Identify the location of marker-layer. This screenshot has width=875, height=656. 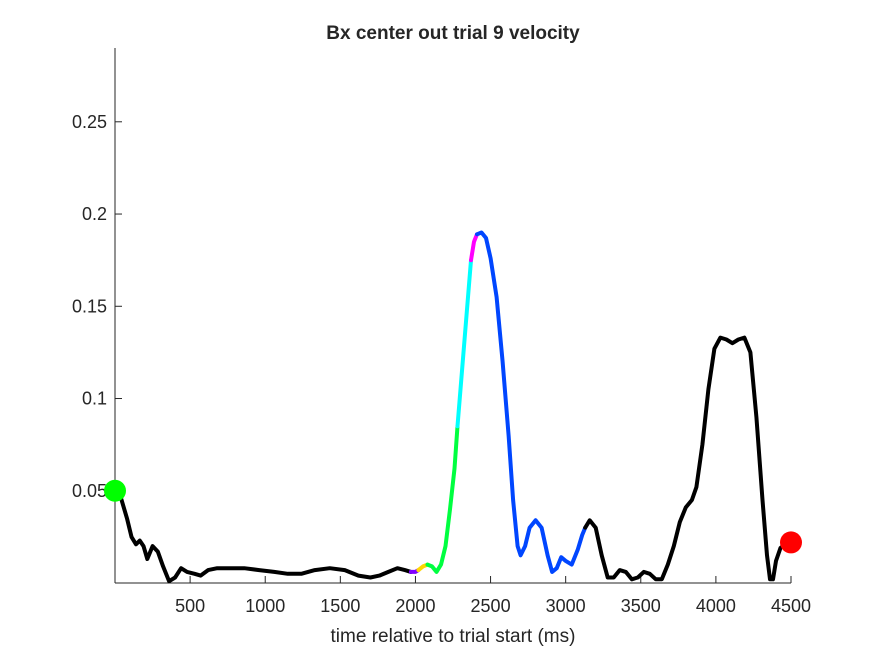
(453, 516).